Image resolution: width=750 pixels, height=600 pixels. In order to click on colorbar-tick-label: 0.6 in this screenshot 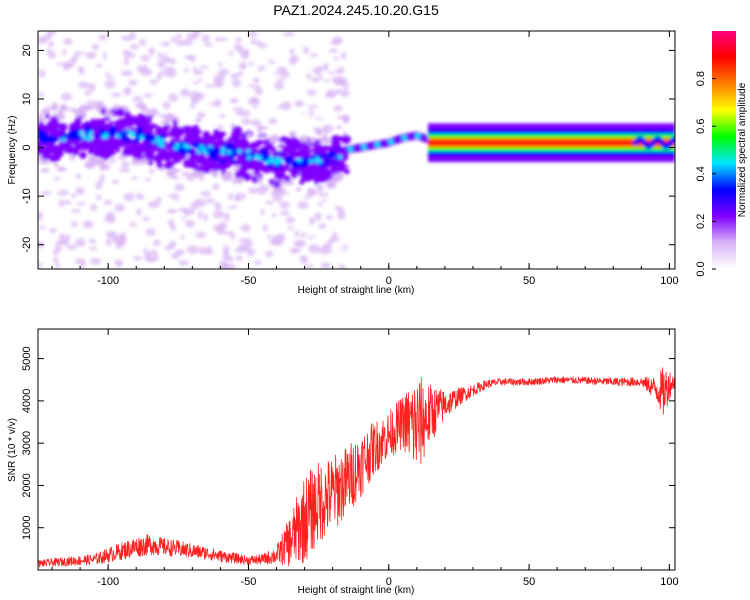, I will do `click(701, 126)`.